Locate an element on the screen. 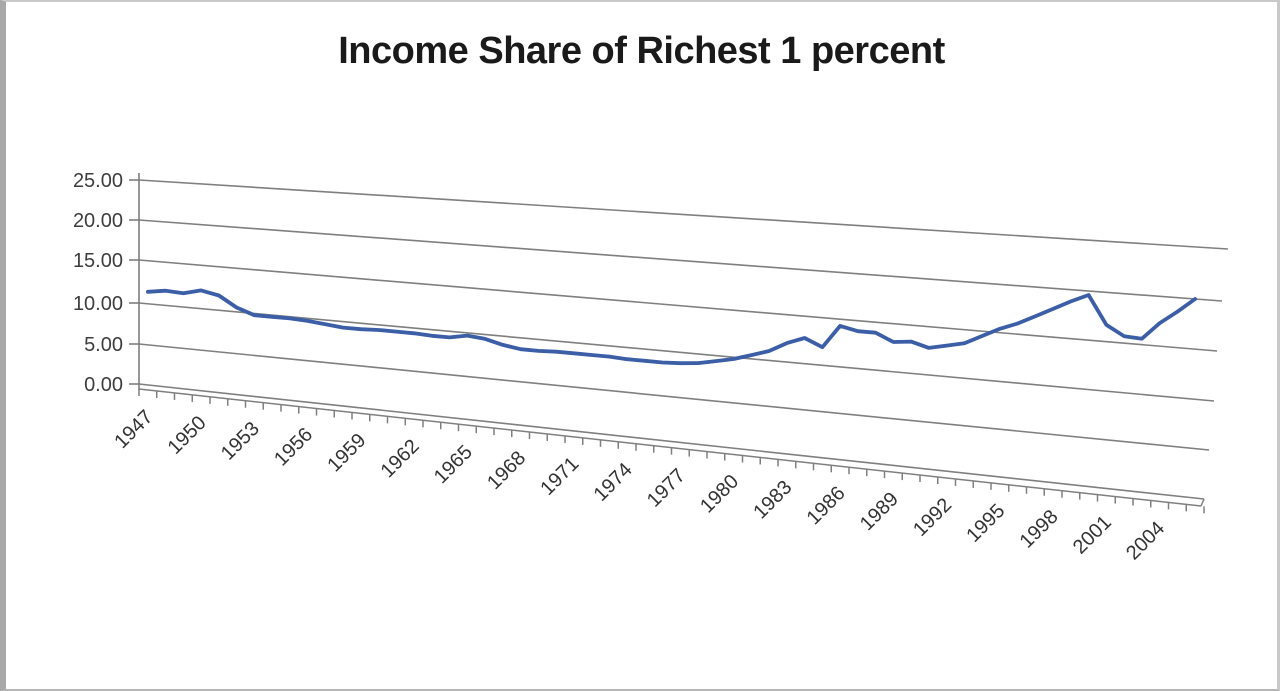 Image resolution: width=1280 pixels, height=691 pixels. y-axis-labels: 25.00 20.00 15.00 10.00 5.00 0.00 is located at coordinates (98, 283).